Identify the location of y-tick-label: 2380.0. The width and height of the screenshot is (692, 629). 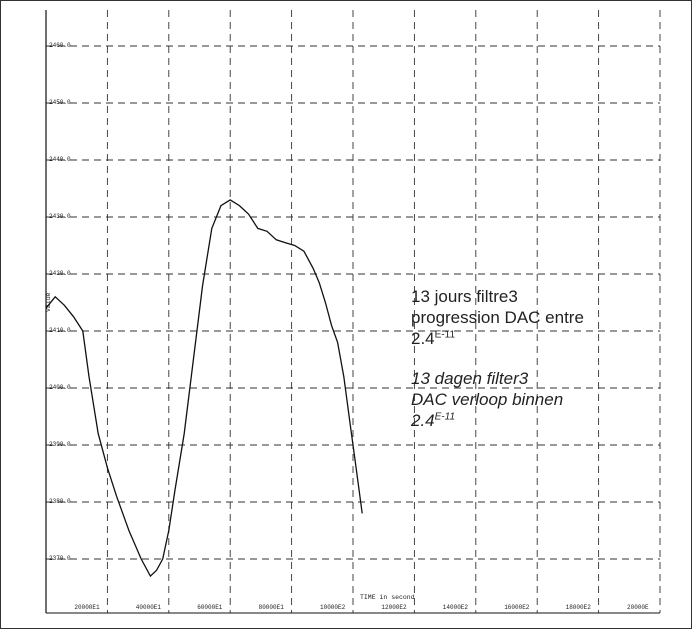
(60, 501).